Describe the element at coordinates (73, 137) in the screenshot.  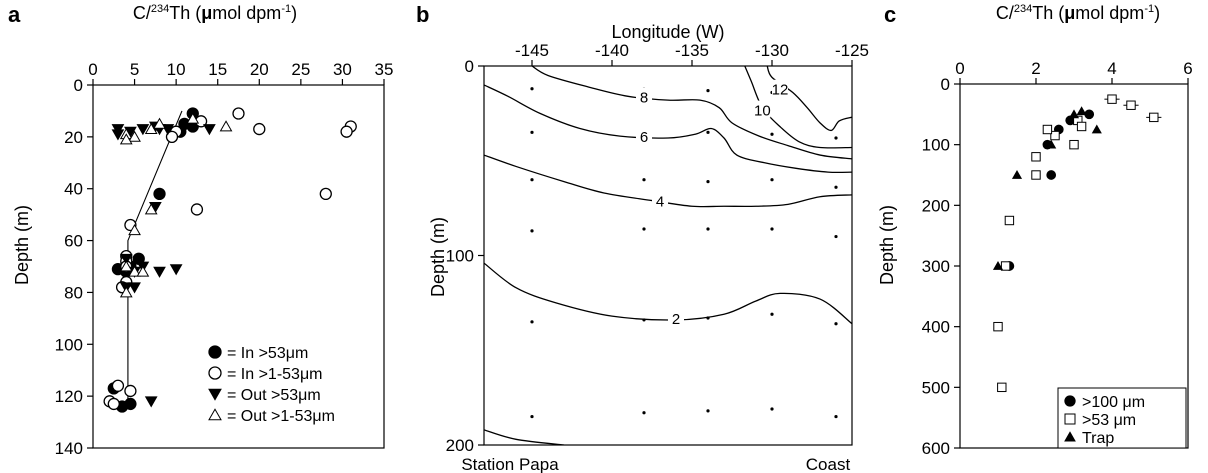
I see `panel-a-y-tick-label: 20` at that location.